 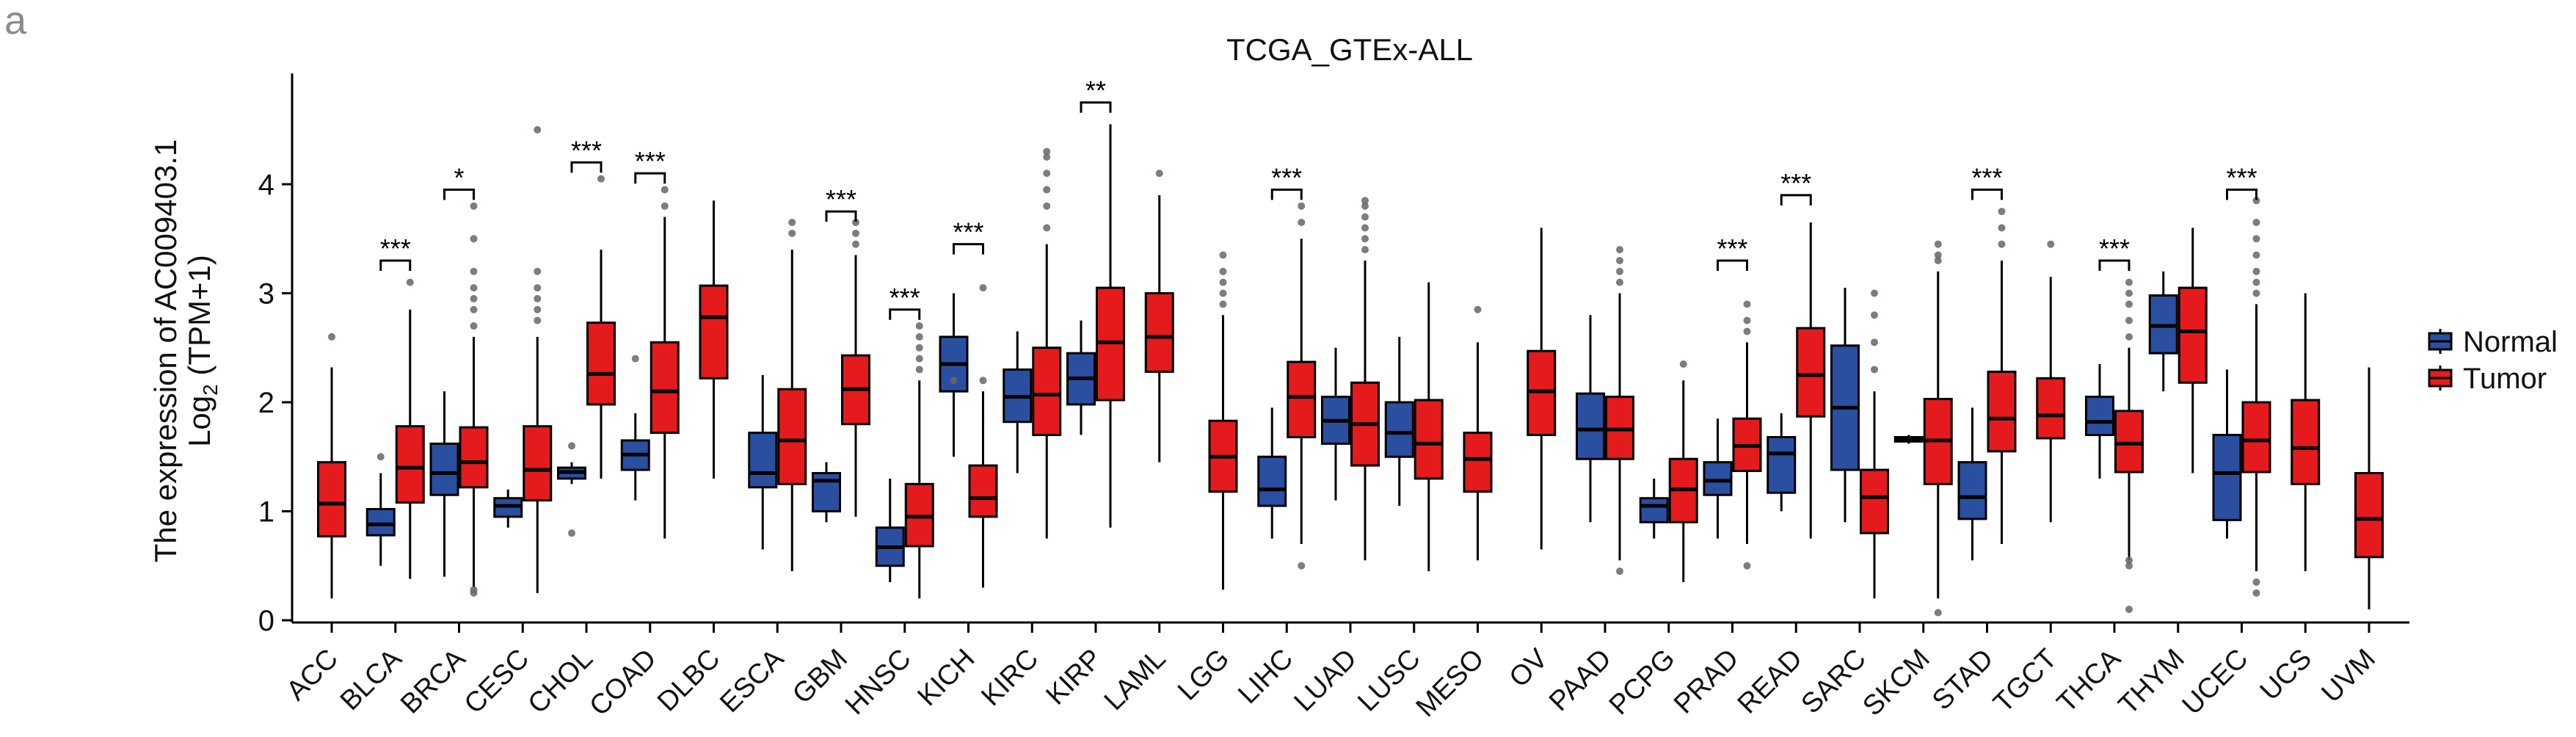 I want to click on box-gbm-normal, so click(x=826, y=493).